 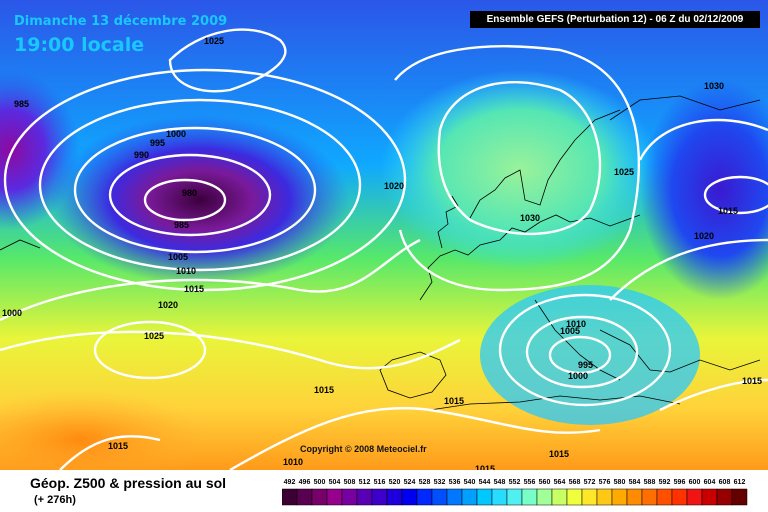 I want to click on scale-label: 552, so click(x=515, y=482).